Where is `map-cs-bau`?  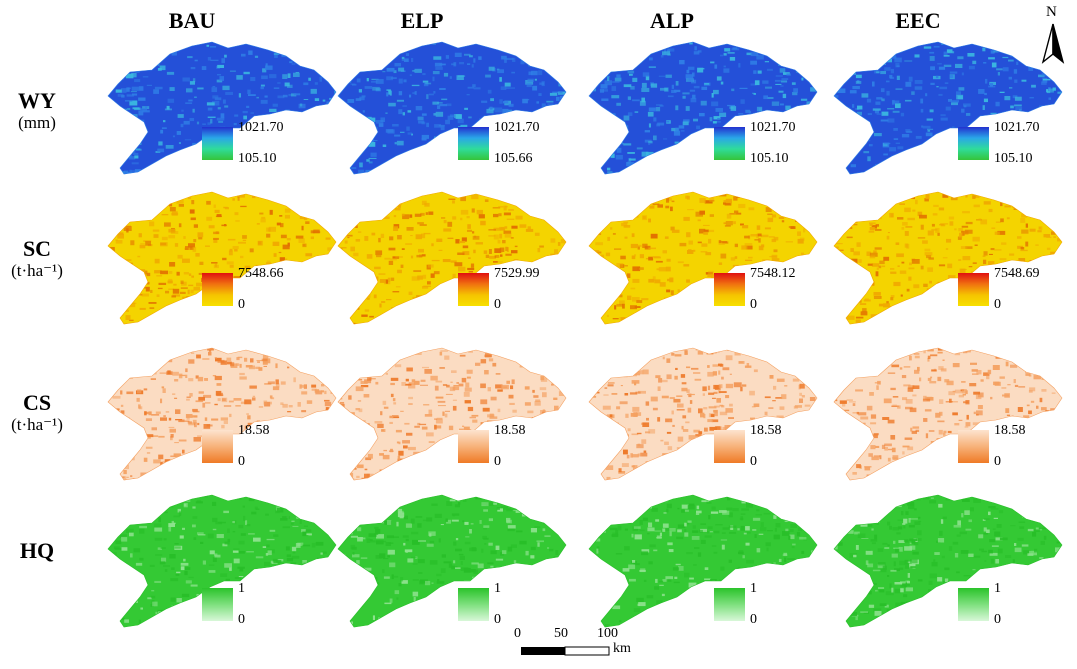
map-cs-bau is located at coordinates (222, 413).